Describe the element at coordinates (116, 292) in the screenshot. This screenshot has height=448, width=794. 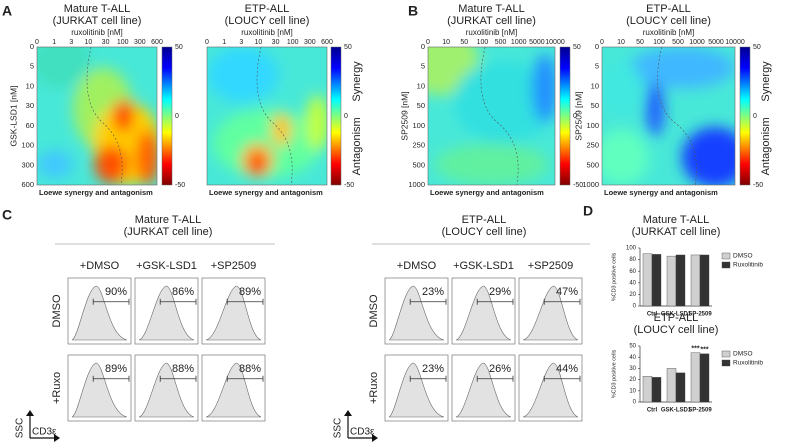
I see `gate-percentage: 90%` at that location.